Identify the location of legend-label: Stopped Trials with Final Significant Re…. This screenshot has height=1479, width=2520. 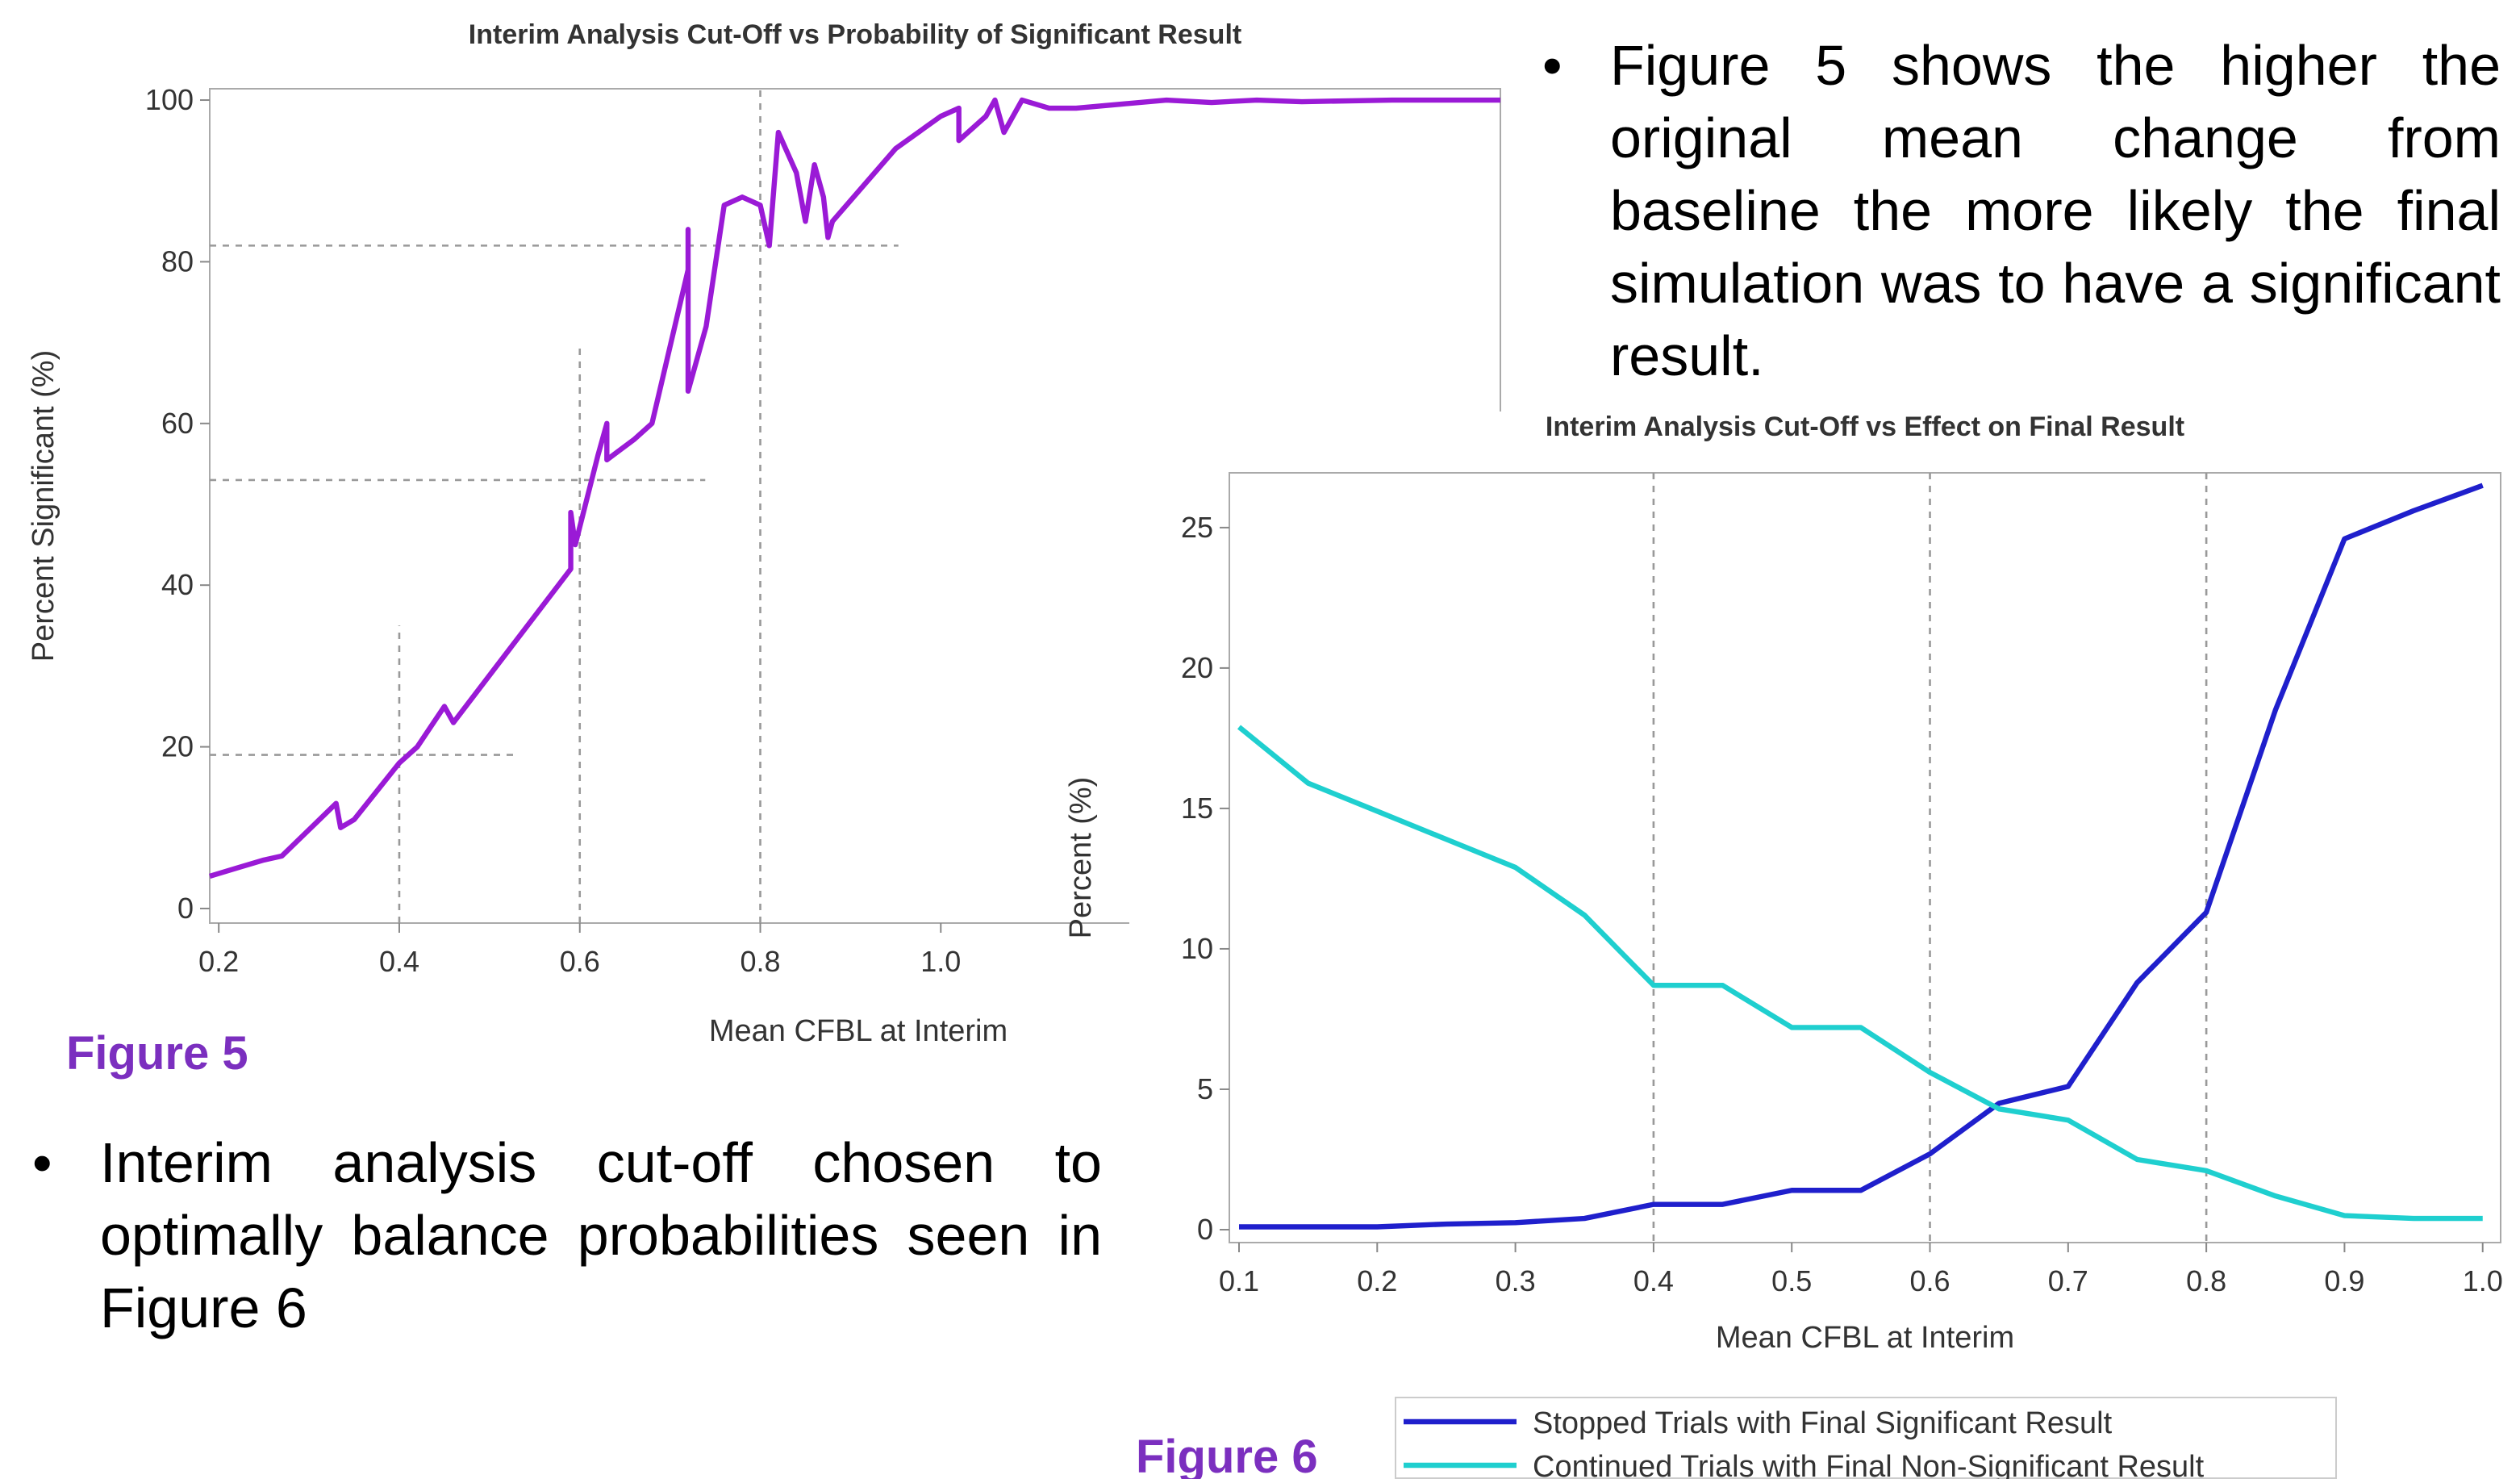
(1823, 1423).